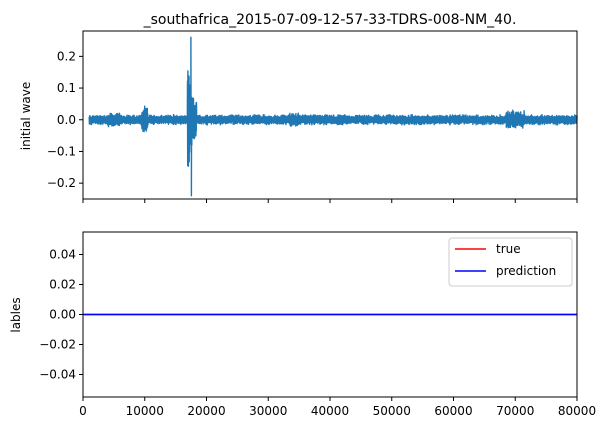 Image resolution: width=610 pixels, height=433 pixels. What do you see at coordinates (66, 88) in the screenshot?
I see `y-tick-label: 0.1` at bounding box center [66, 88].